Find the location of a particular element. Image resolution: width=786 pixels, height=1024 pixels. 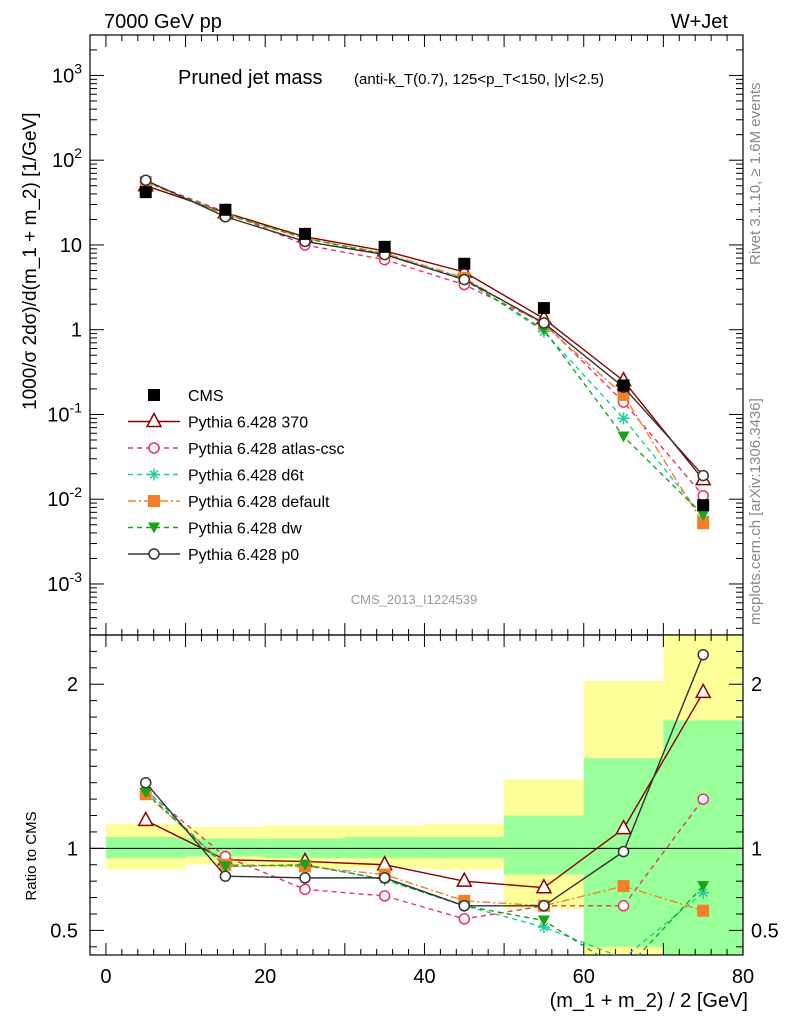

header-left: 7000 GeV pp is located at coordinates (163, 22).